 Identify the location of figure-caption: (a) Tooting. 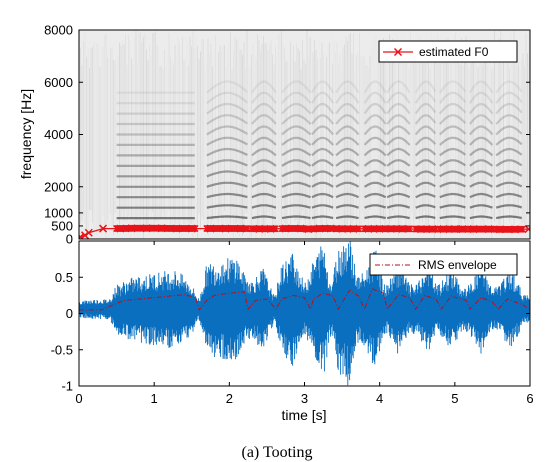
(276, 452).